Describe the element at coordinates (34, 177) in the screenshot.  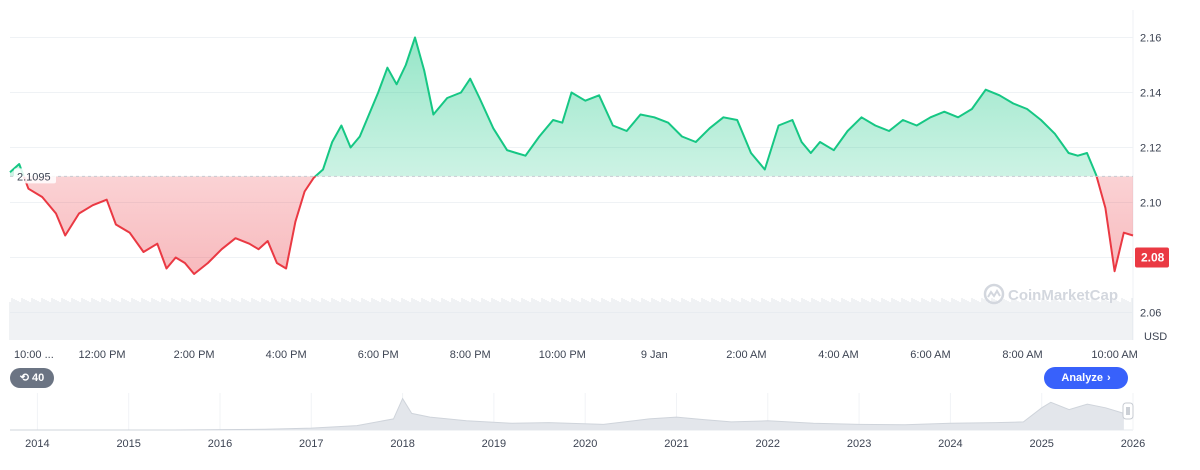
I see `reference-label: 2.1095` at that location.